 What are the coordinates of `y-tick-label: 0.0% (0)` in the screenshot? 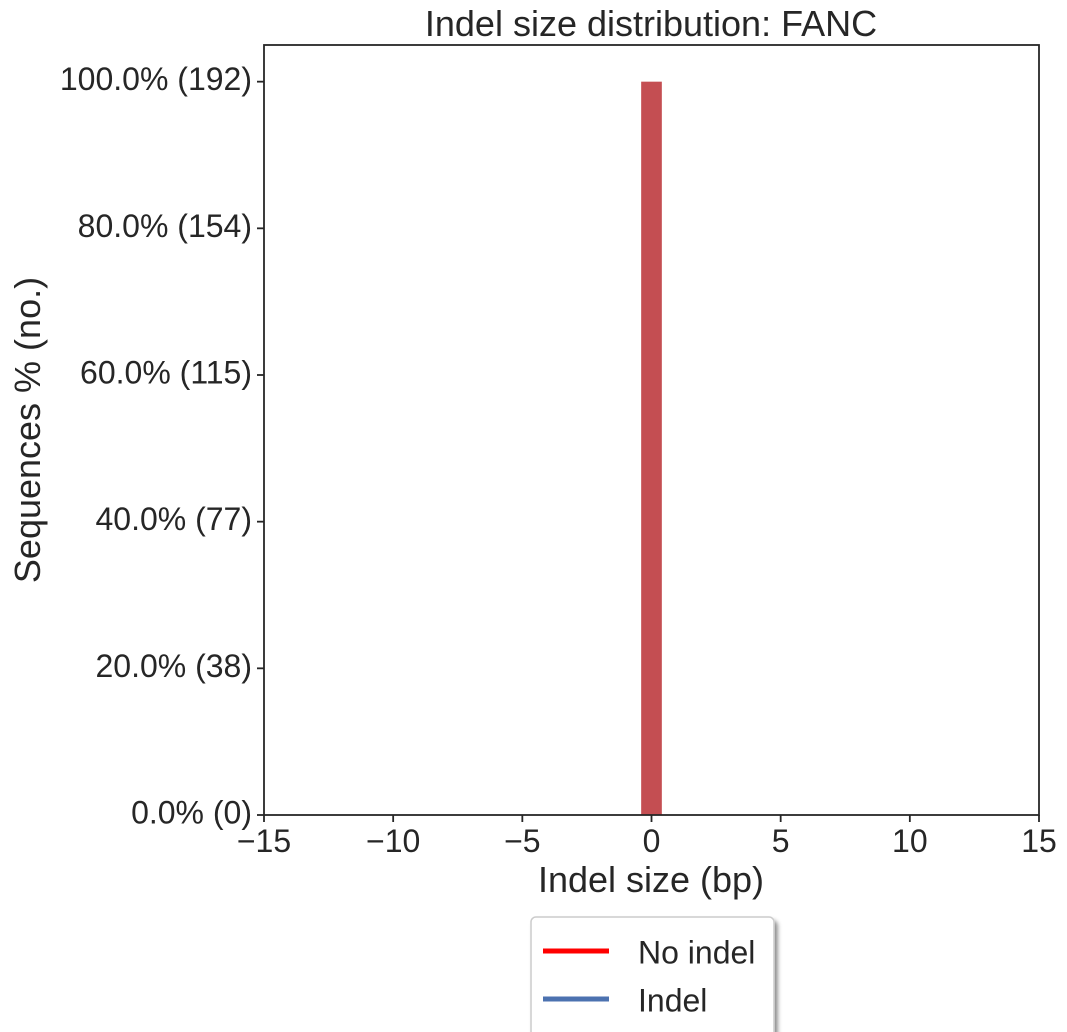 It's located at (191, 812).